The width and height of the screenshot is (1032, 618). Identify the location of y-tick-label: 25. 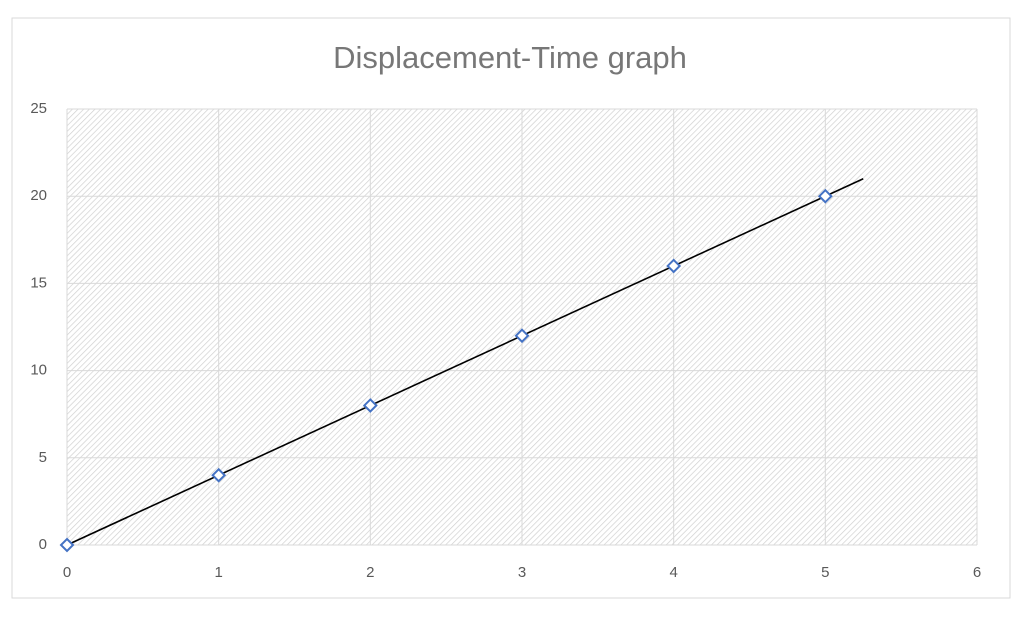
(38, 108).